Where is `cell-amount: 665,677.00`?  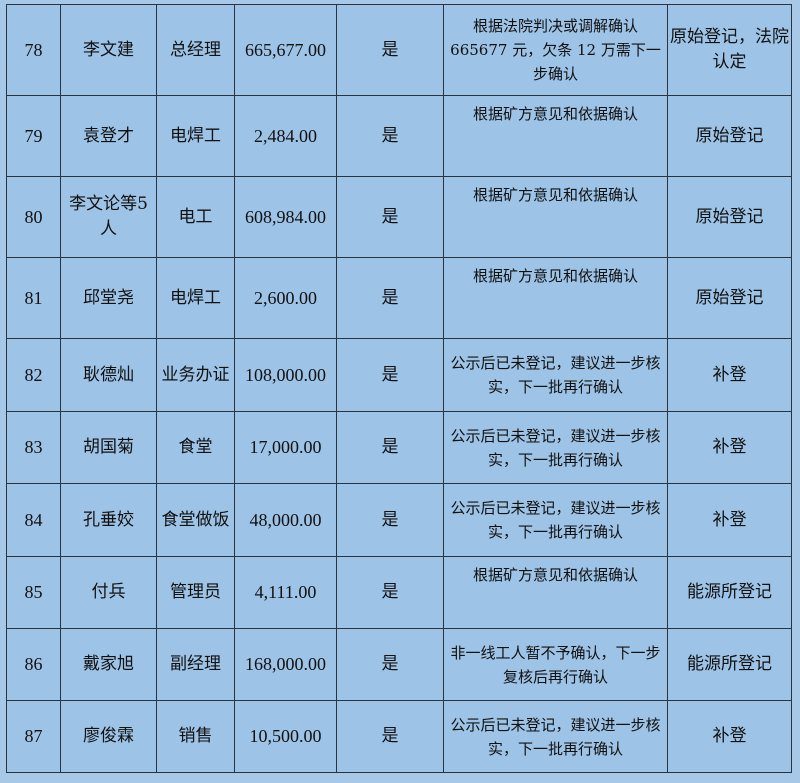 cell-amount: 665,677.00 is located at coordinates (285, 50).